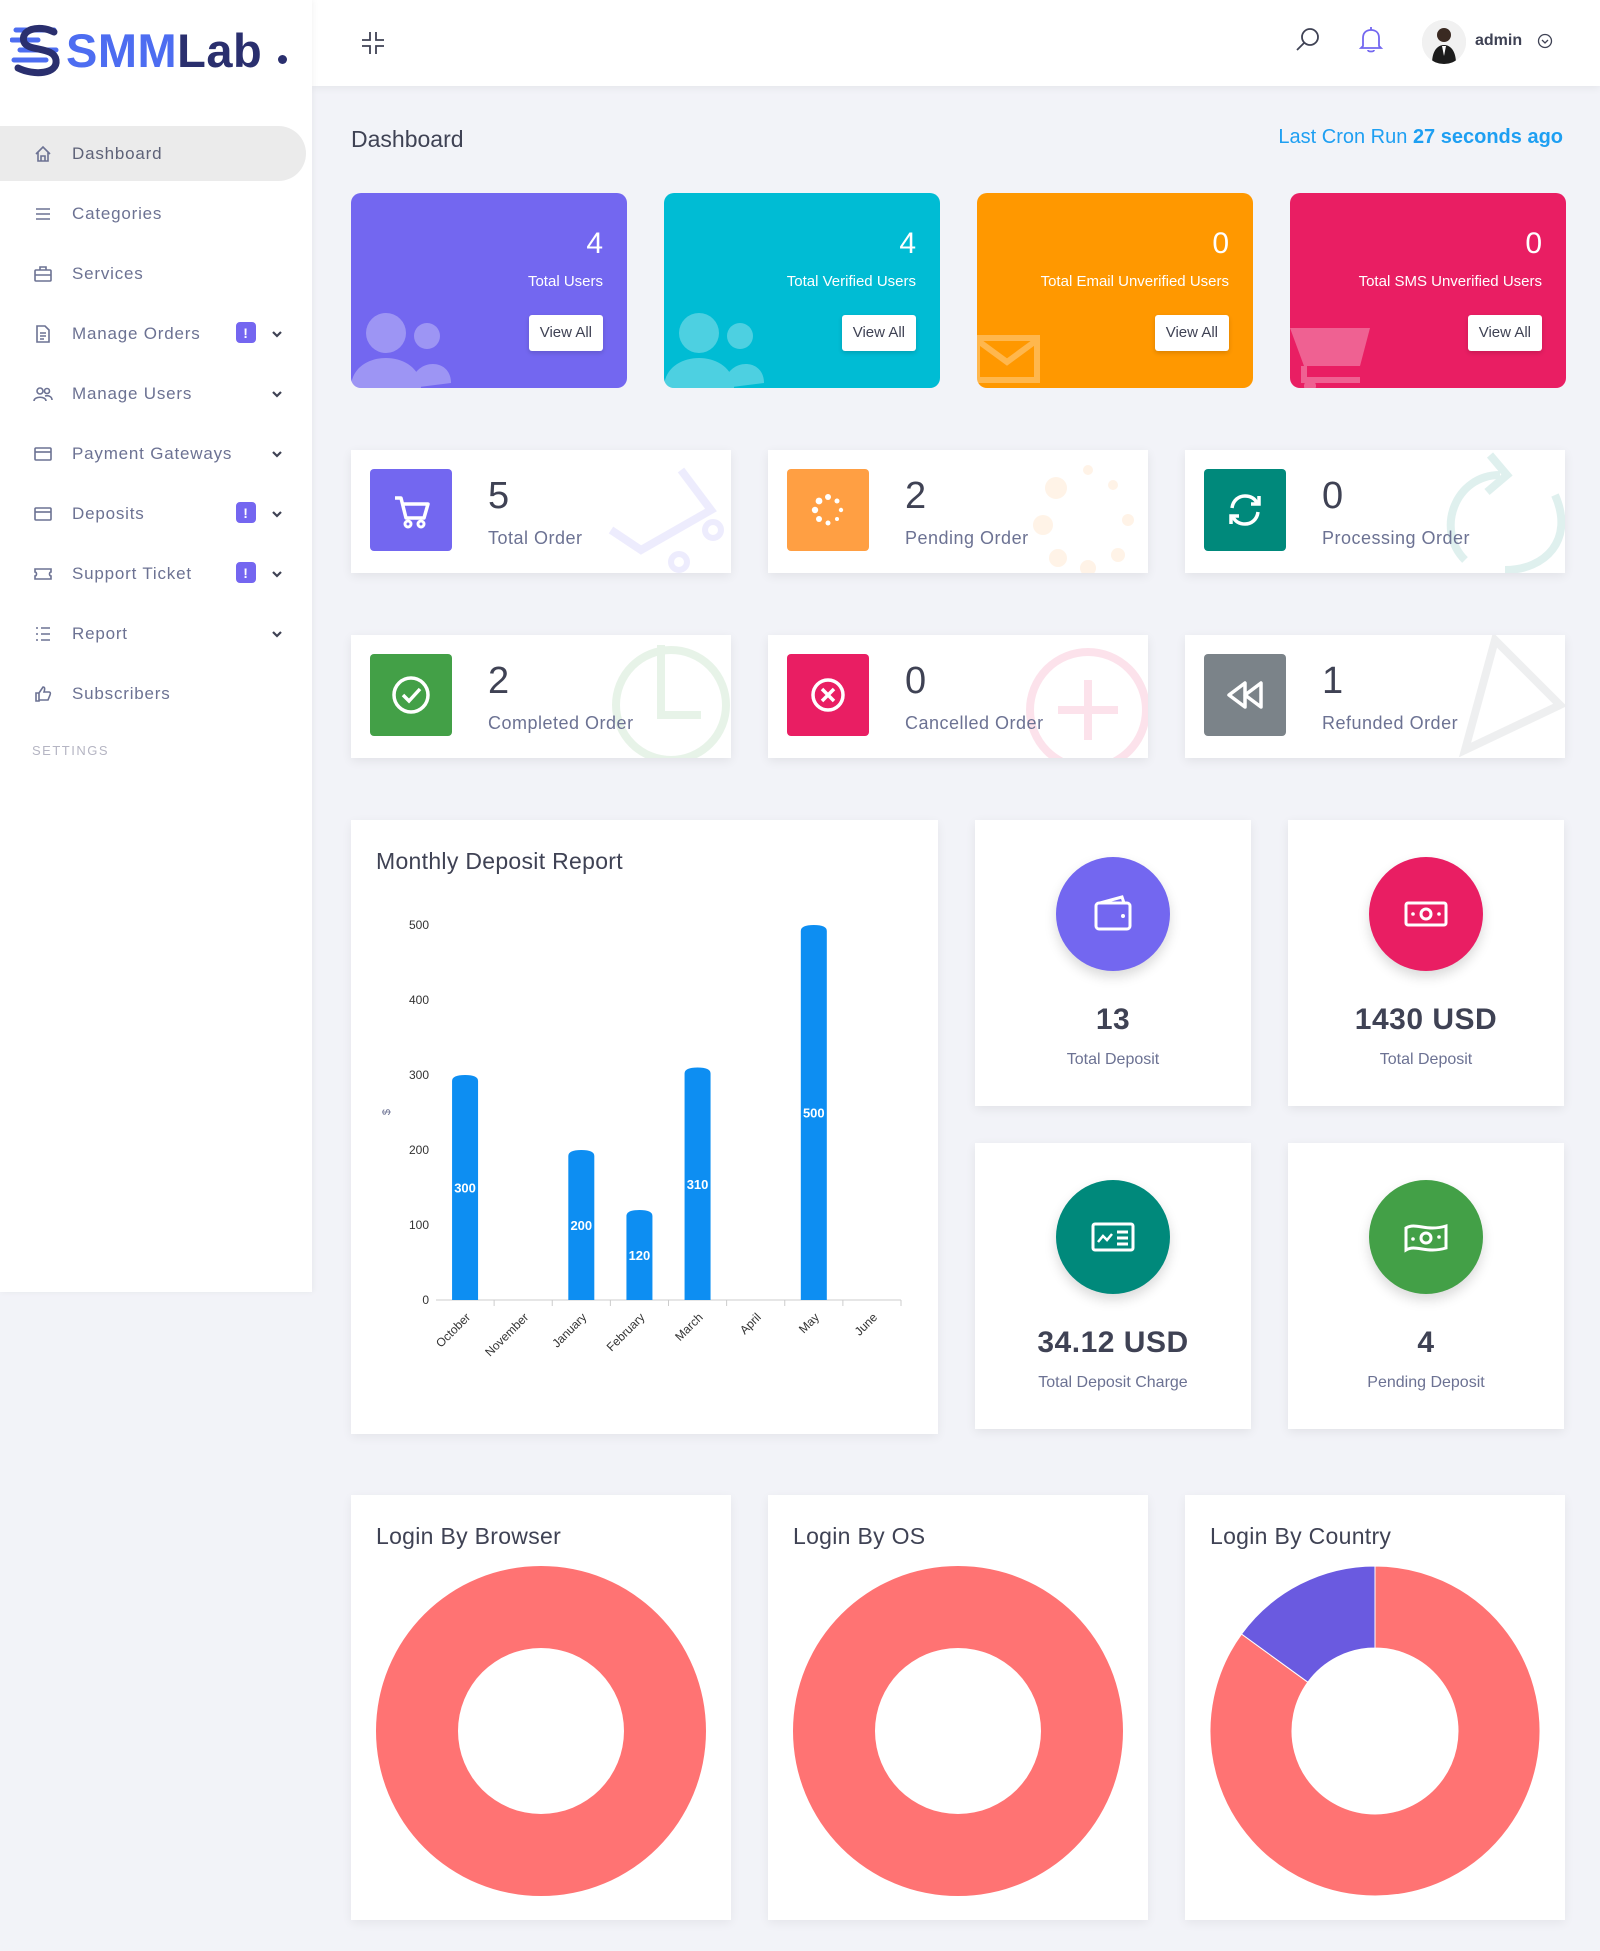  I want to click on avatar, so click(1444, 42).